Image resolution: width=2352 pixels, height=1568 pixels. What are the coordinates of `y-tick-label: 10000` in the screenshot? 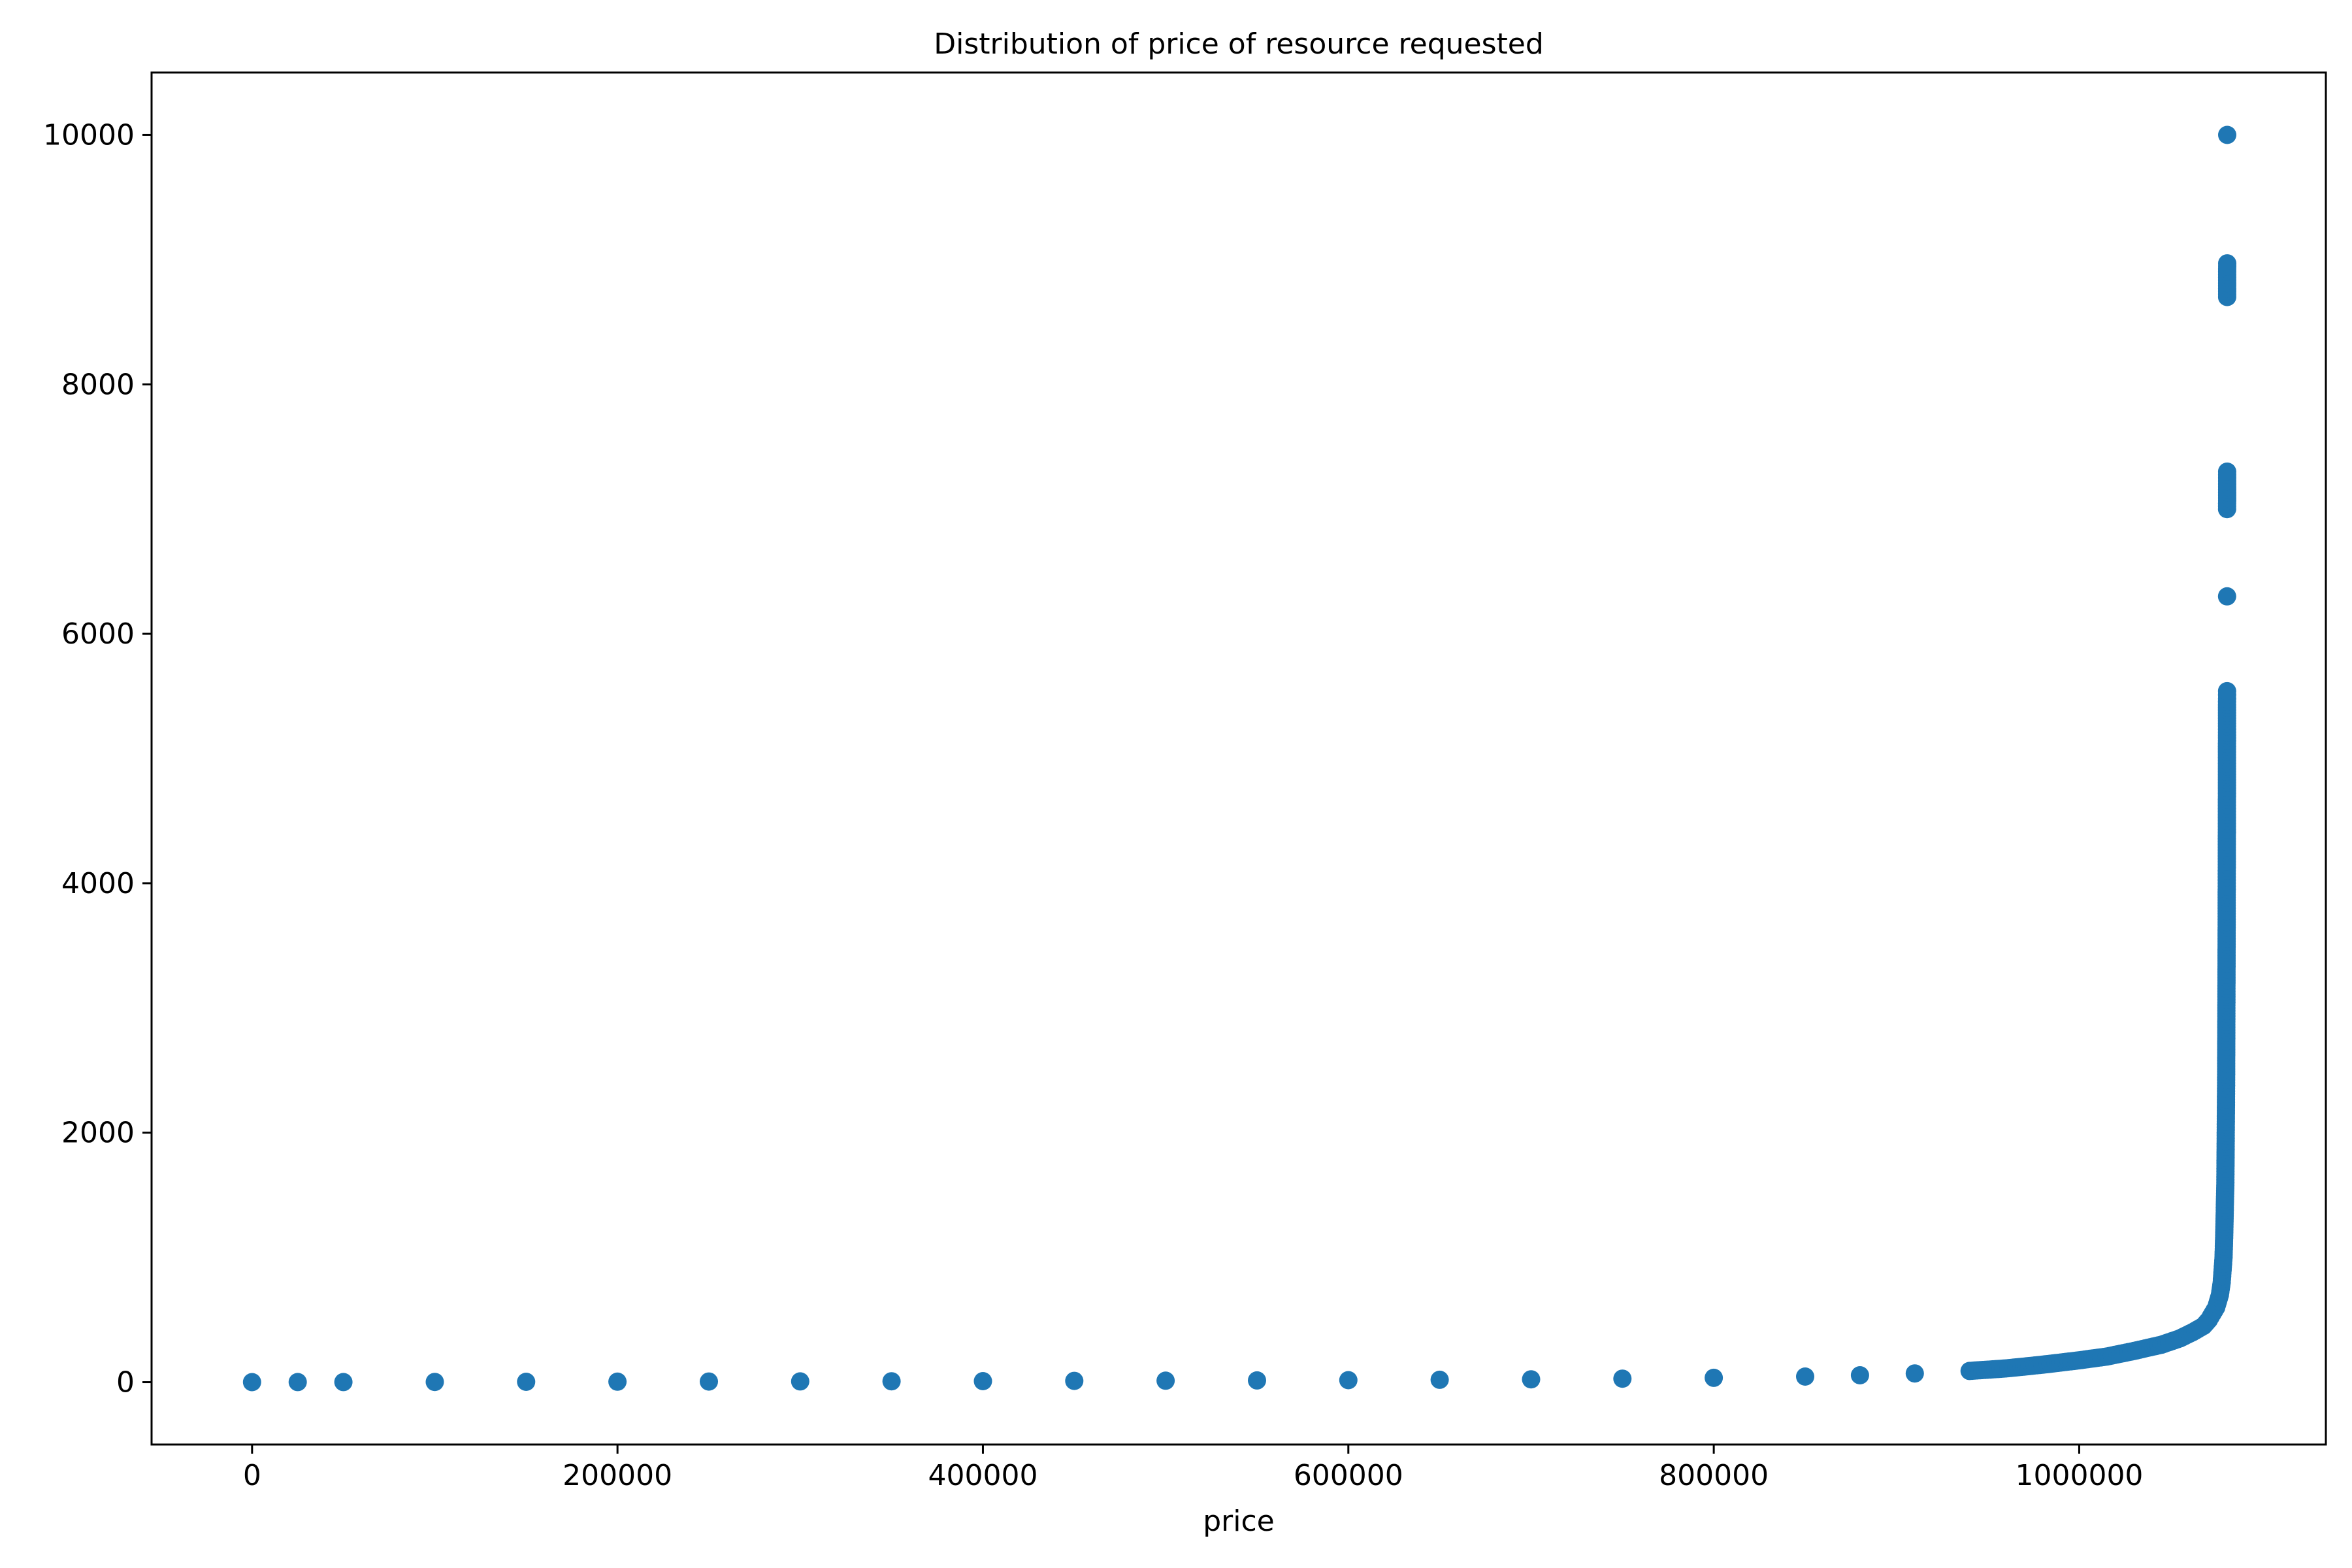 It's located at (89, 135).